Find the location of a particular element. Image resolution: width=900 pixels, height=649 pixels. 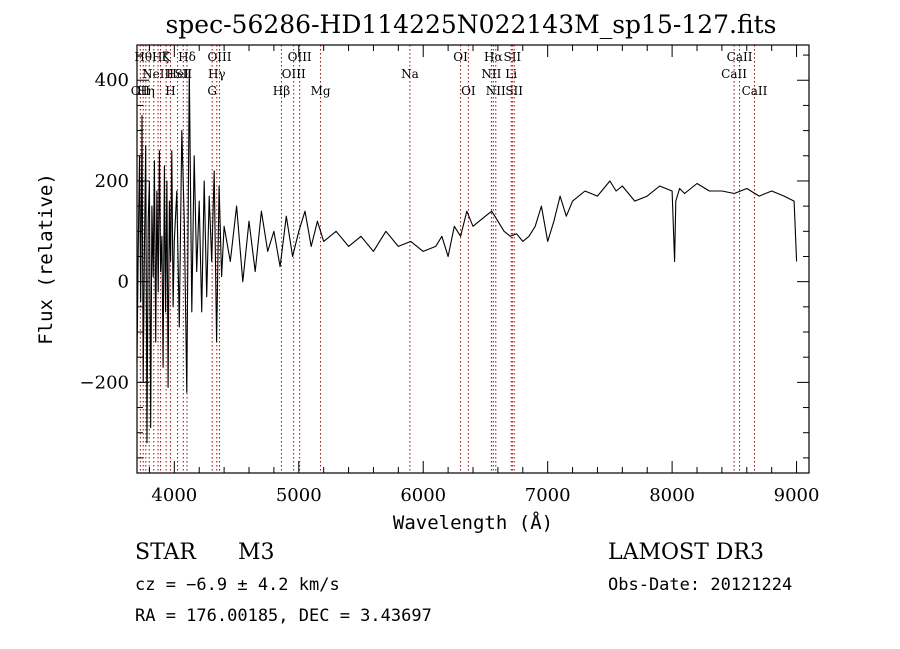

y-tick-label-2: 200 is located at coordinates (112, 181).